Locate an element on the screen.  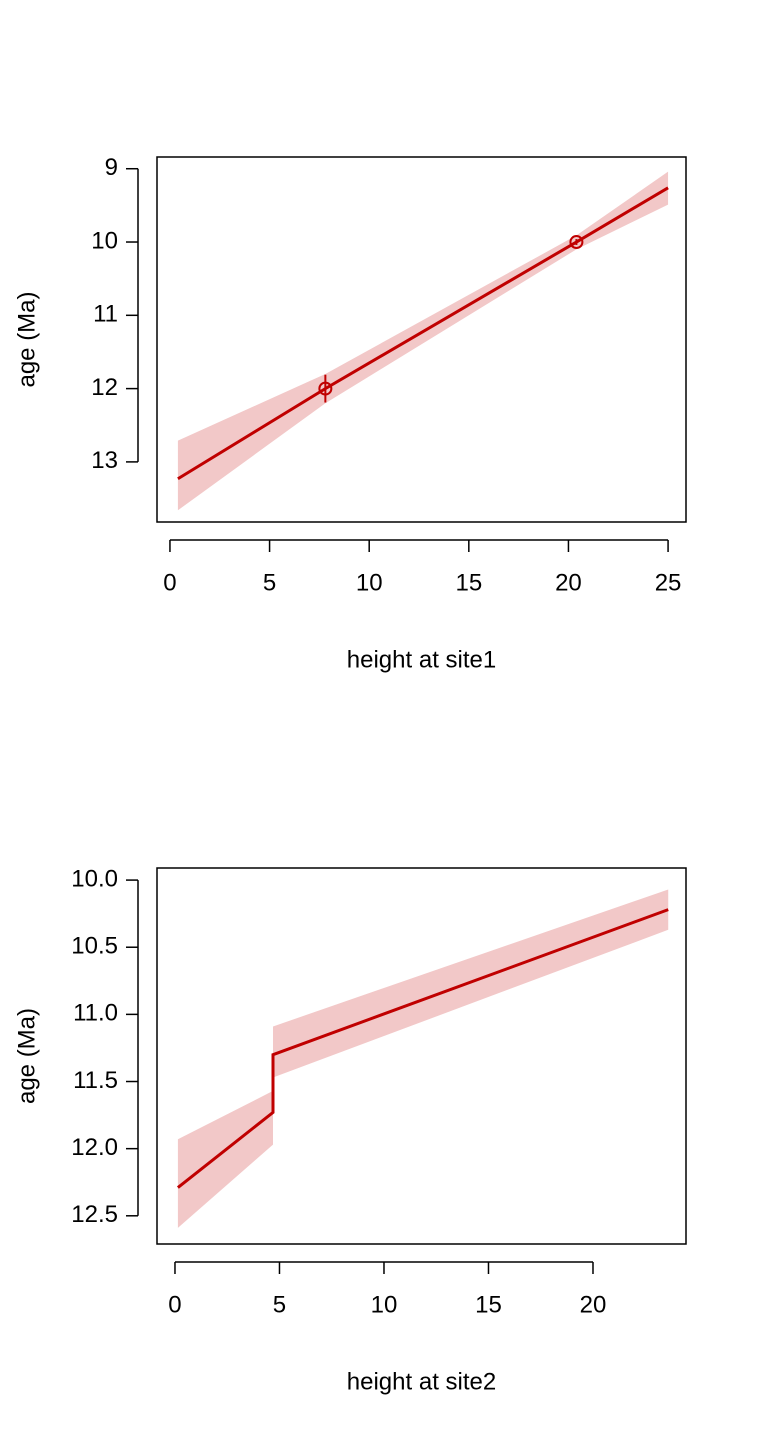
y-tick-label: 11 is located at coordinates (105, 314).